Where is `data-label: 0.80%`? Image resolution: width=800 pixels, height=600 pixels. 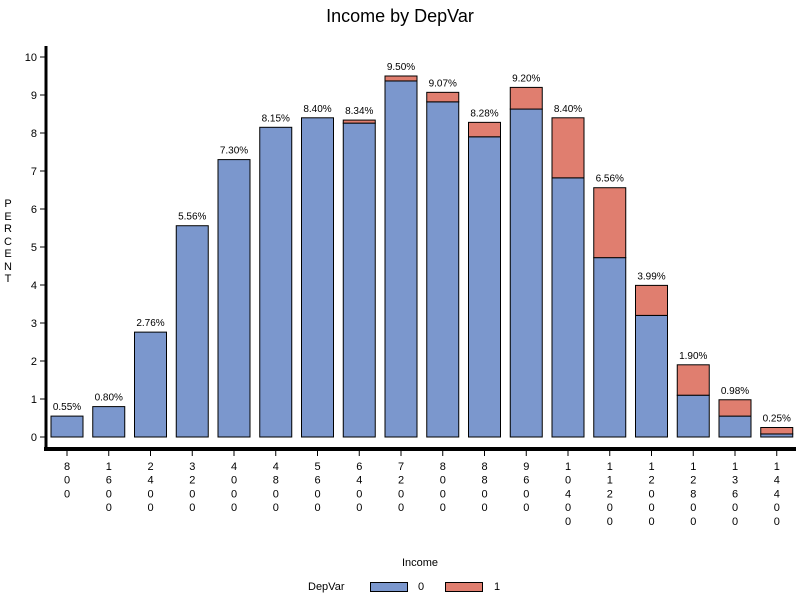
data-label: 0.80% is located at coordinates (109, 398).